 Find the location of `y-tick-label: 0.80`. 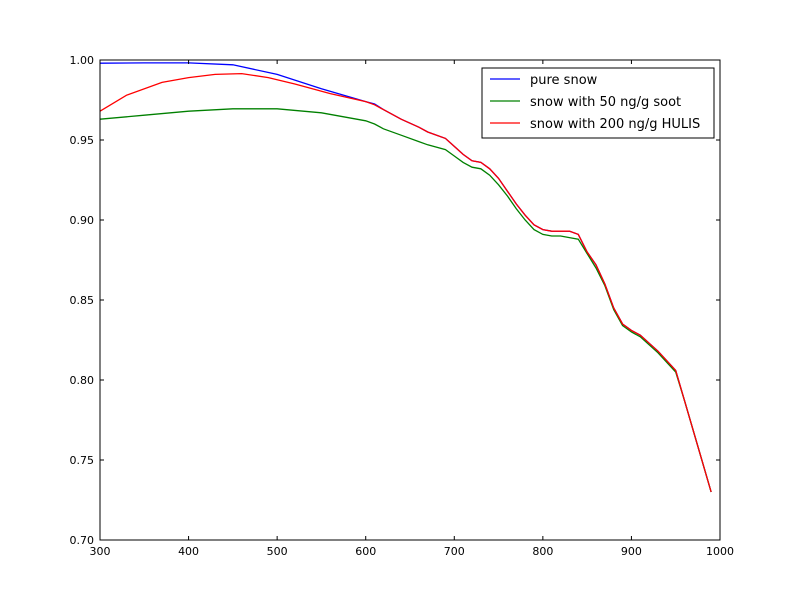

y-tick-label: 0.80 is located at coordinates (82, 380).